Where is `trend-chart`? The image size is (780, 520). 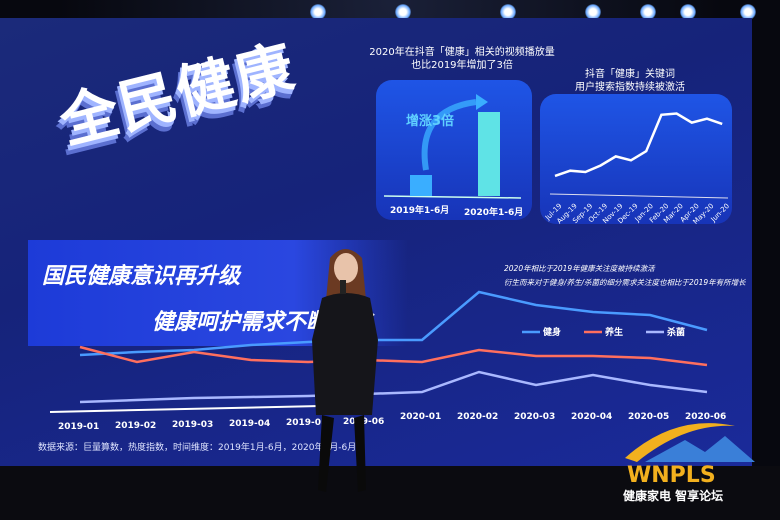
trend-chart is located at coordinates (639, 155).